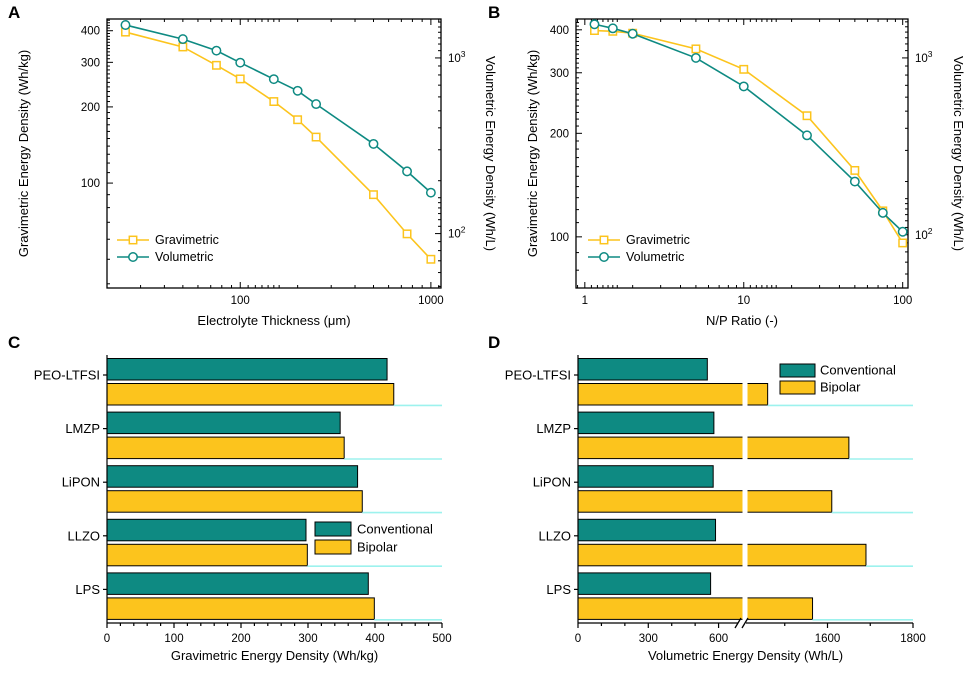  Describe the element at coordinates (273, 320) in the screenshot. I see `x-axis-title: Electrolyte Thickness (μm)` at that location.